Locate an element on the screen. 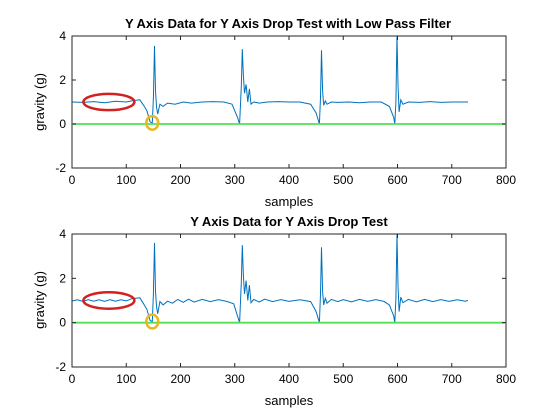 This screenshot has height=420, width=560. series-line is located at coordinates (270, 80).